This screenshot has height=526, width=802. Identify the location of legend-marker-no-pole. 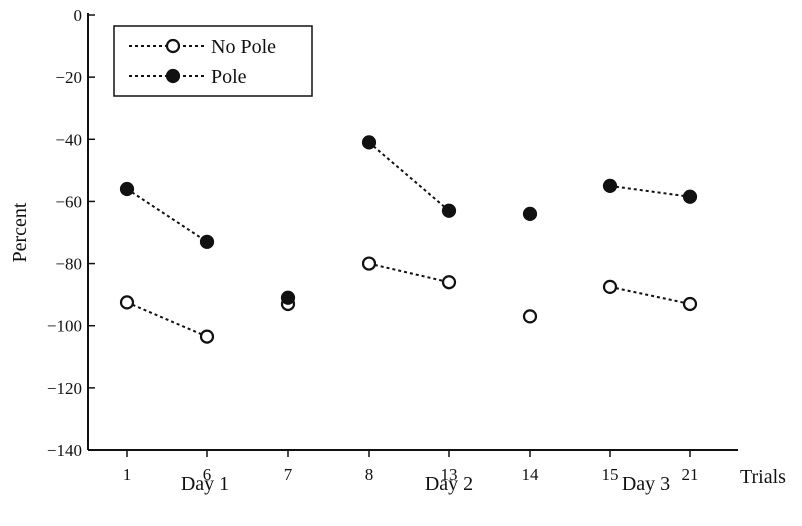
(173, 46).